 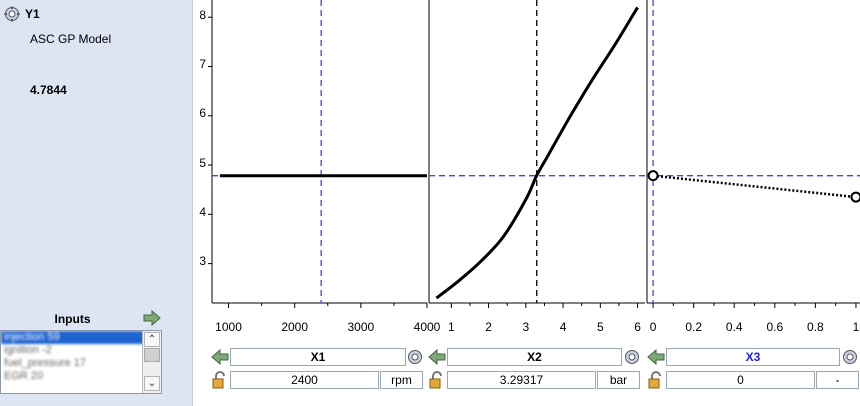 What do you see at coordinates (228, 327) in the screenshot?
I see `x-tick-label: 1000` at bounding box center [228, 327].